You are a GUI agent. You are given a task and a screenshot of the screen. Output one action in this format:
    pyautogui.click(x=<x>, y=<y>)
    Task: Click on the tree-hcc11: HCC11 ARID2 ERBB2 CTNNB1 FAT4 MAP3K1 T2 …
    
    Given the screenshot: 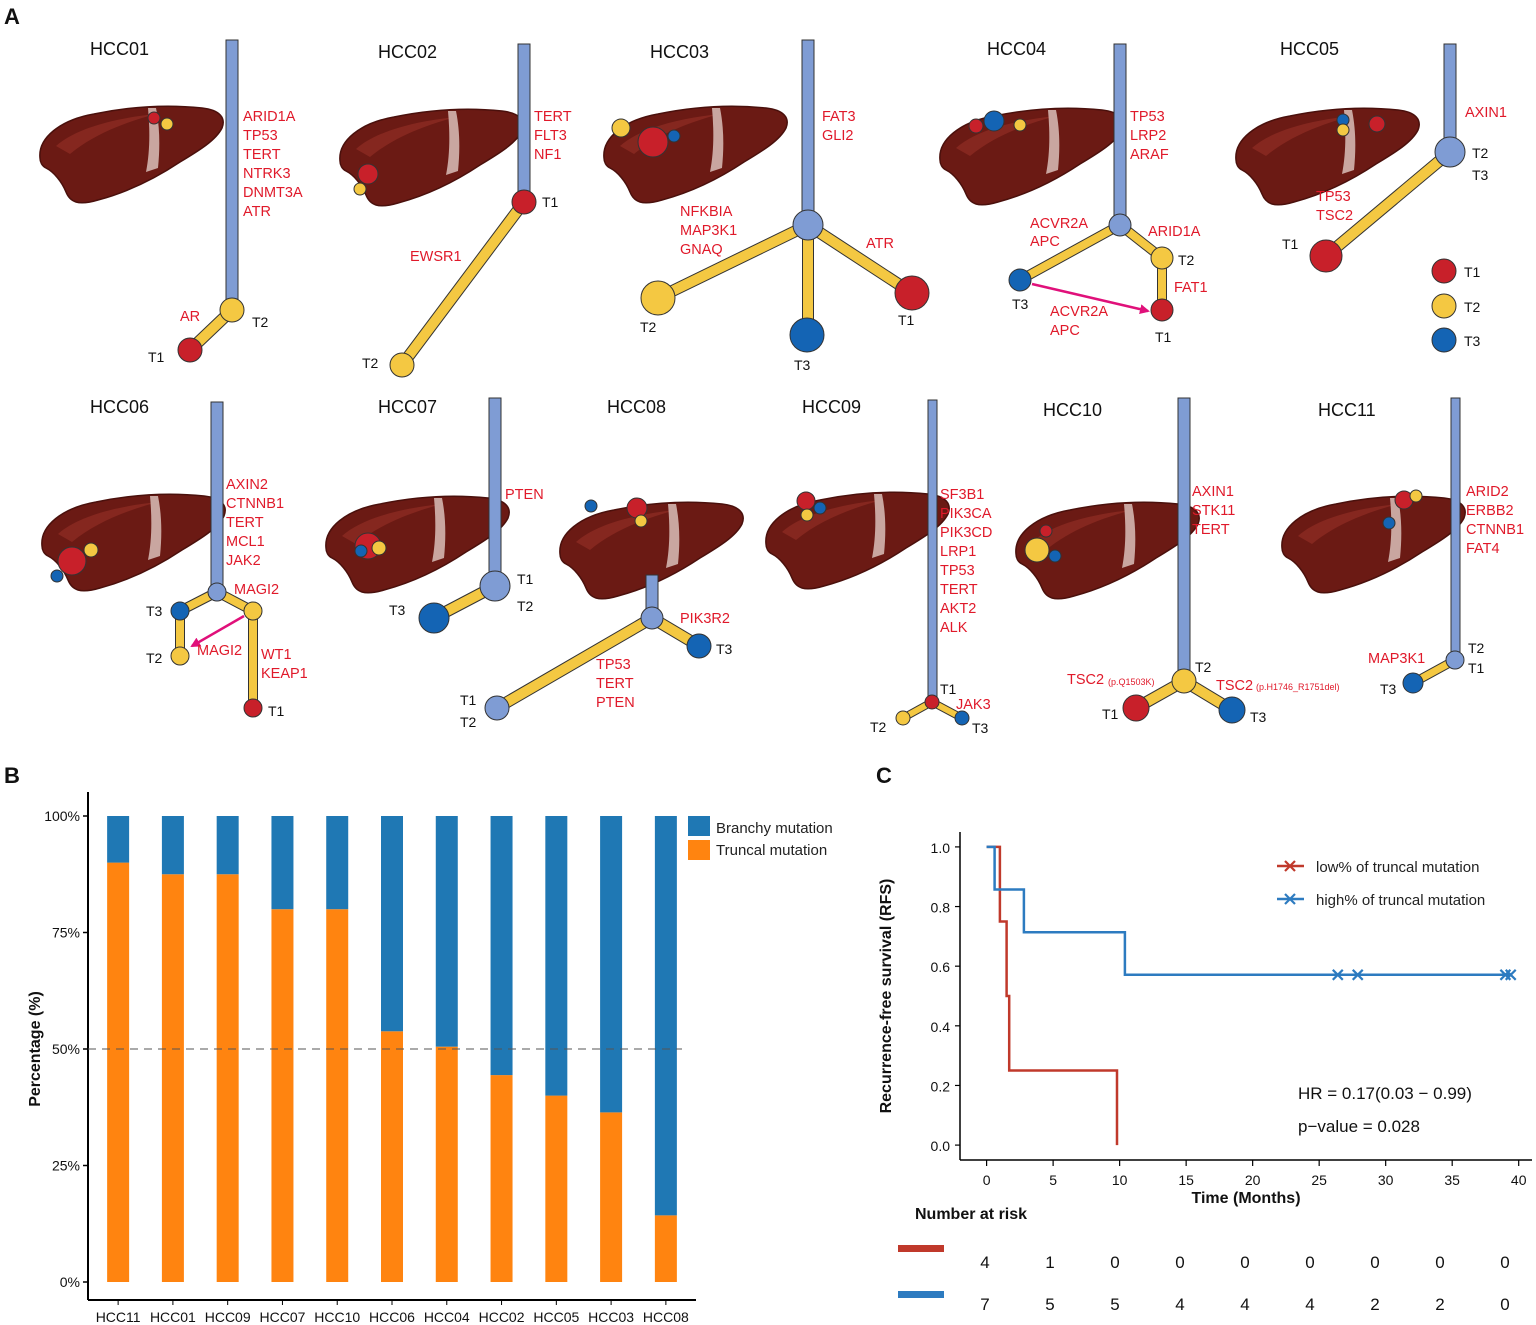 What is the action you would take?
    pyautogui.click(x=1402, y=547)
    